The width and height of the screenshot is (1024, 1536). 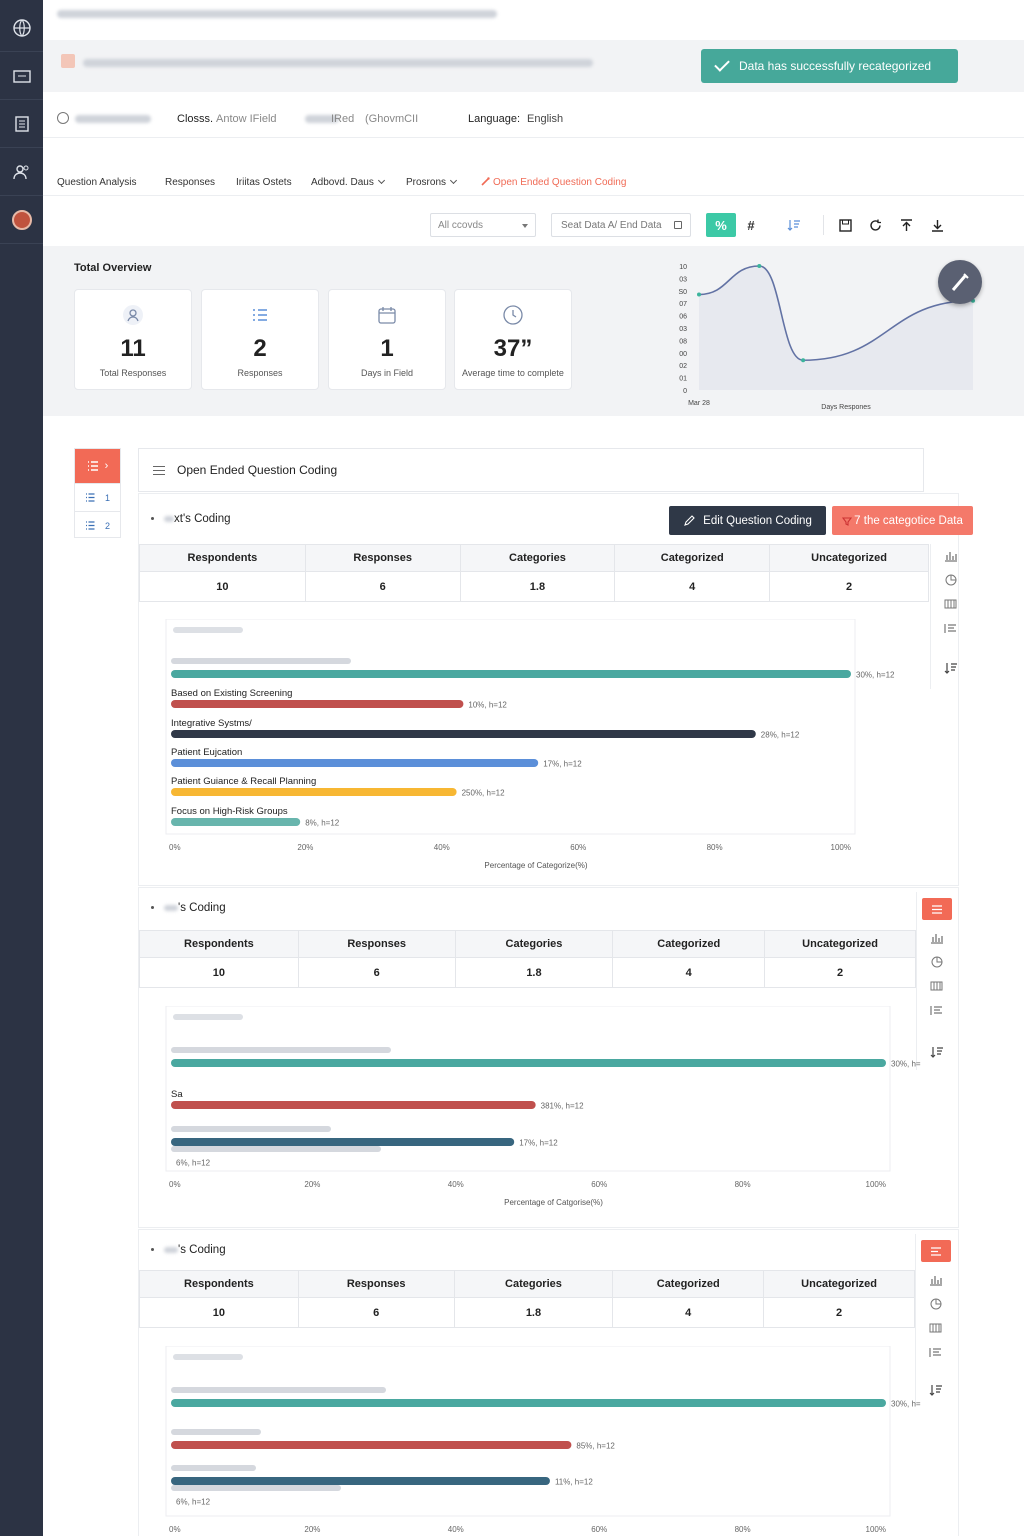 I want to click on col-categorized: Categorized, so click(x=692, y=558).